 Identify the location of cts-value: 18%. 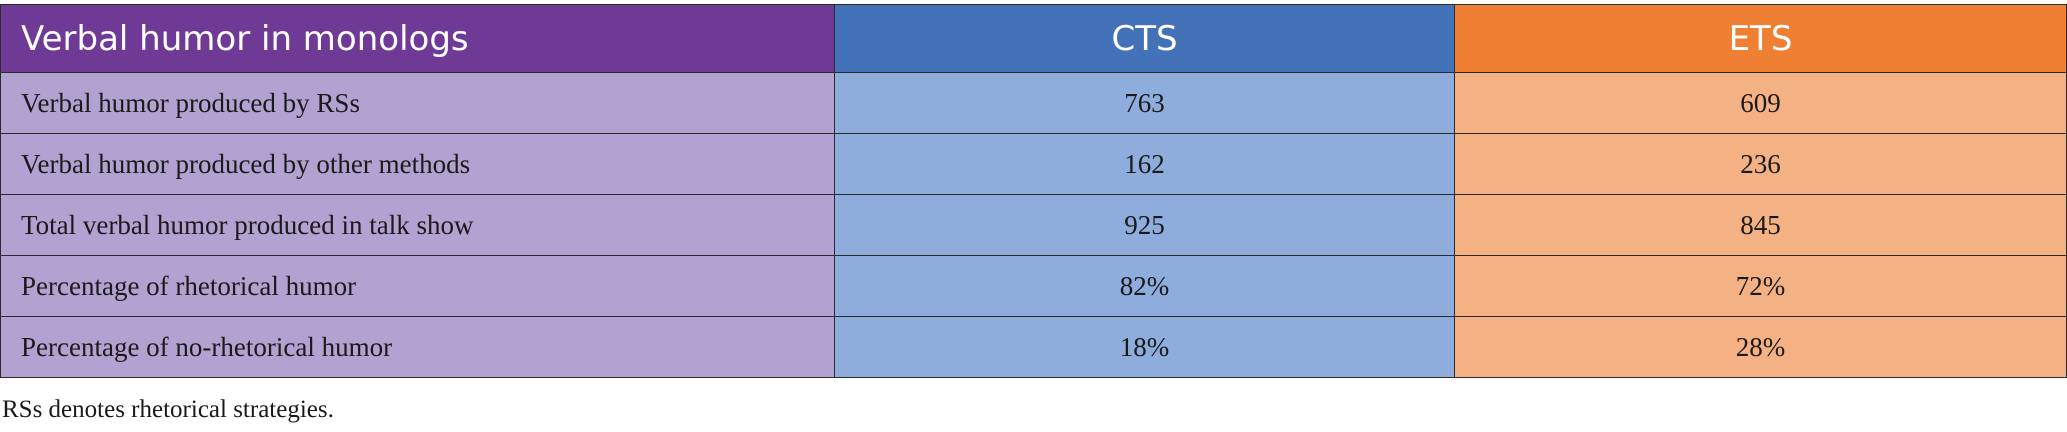
(1144, 347).